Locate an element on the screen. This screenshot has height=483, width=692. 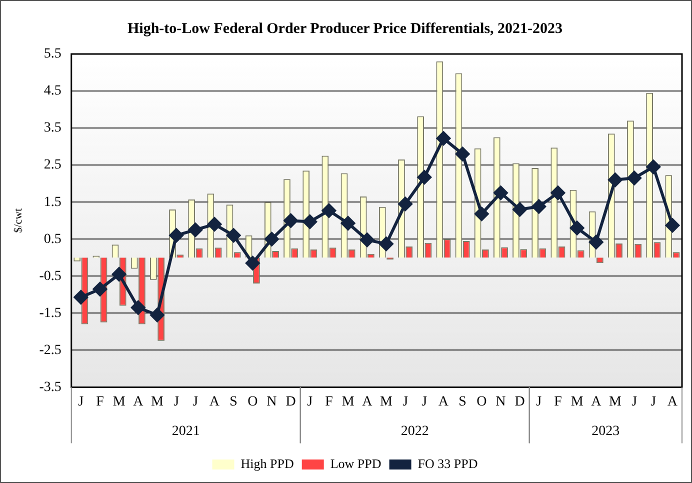
y-tick-label: 4.5 is located at coordinates (53, 91).